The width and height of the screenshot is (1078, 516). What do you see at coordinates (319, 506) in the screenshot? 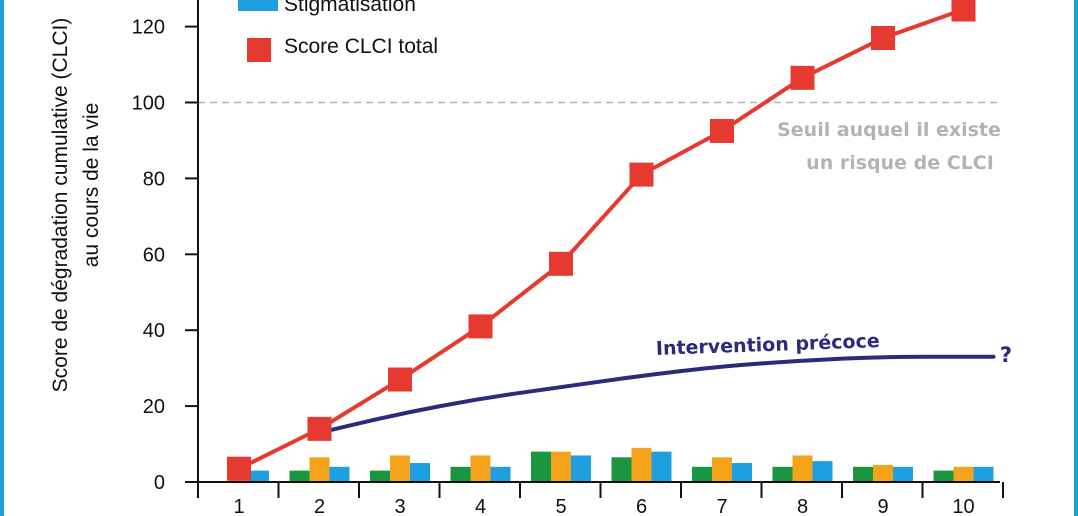
I see `x-tick-label-2: 2` at bounding box center [319, 506].